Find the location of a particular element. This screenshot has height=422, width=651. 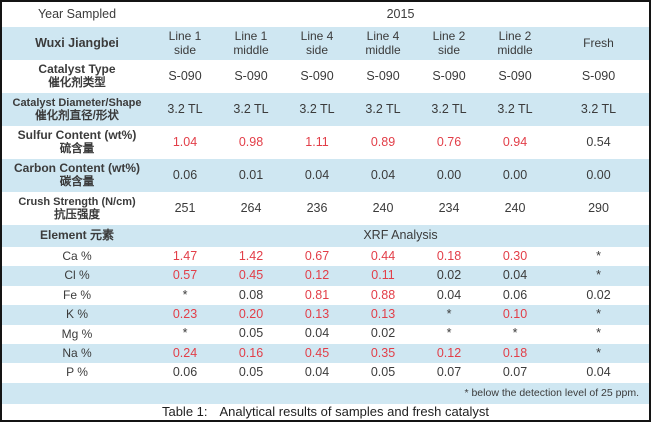

element-row: Cl % 0.57 0.45 0.12 0.11 0.02 0.04 * is located at coordinates (325, 276).